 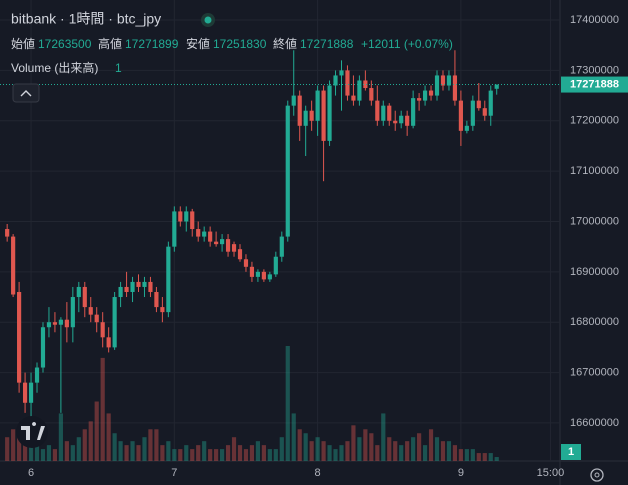 I want to click on x-tick-label: 15:00, so click(x=551, y=473).